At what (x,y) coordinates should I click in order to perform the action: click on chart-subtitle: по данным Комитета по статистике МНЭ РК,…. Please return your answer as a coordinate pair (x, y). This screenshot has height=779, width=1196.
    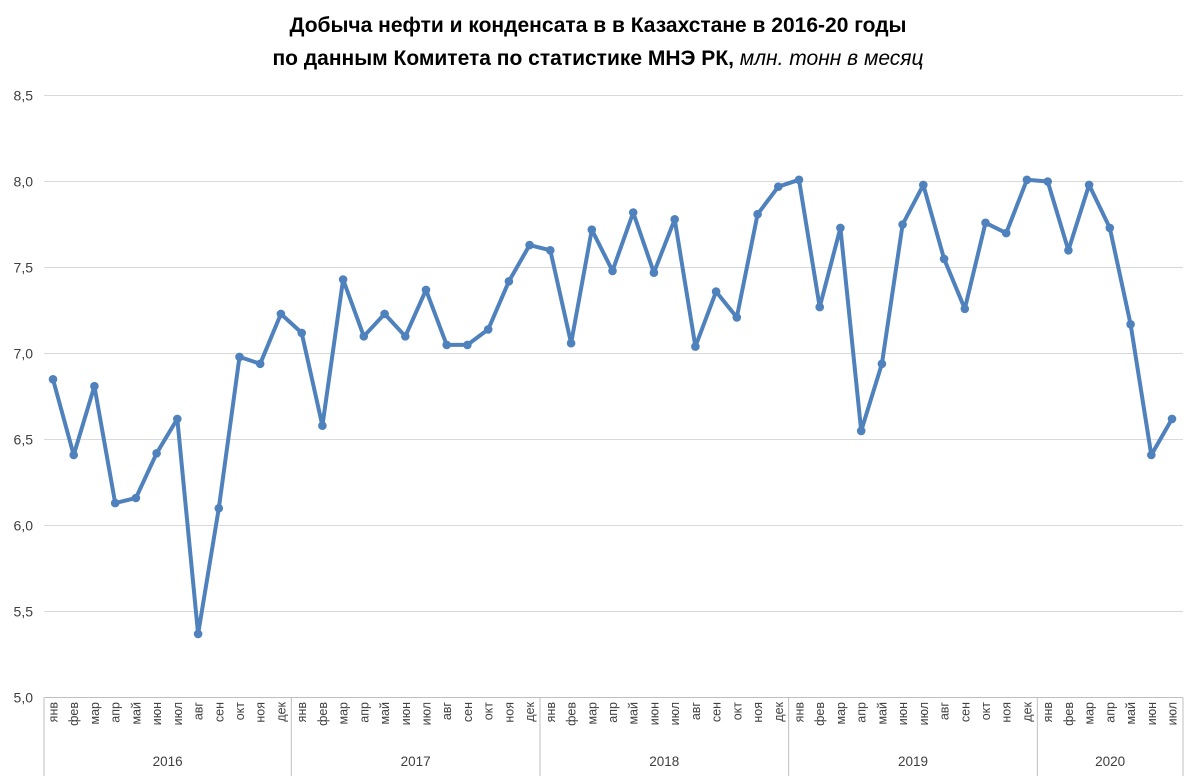
    Looking at the image, I should click on (598, 59).